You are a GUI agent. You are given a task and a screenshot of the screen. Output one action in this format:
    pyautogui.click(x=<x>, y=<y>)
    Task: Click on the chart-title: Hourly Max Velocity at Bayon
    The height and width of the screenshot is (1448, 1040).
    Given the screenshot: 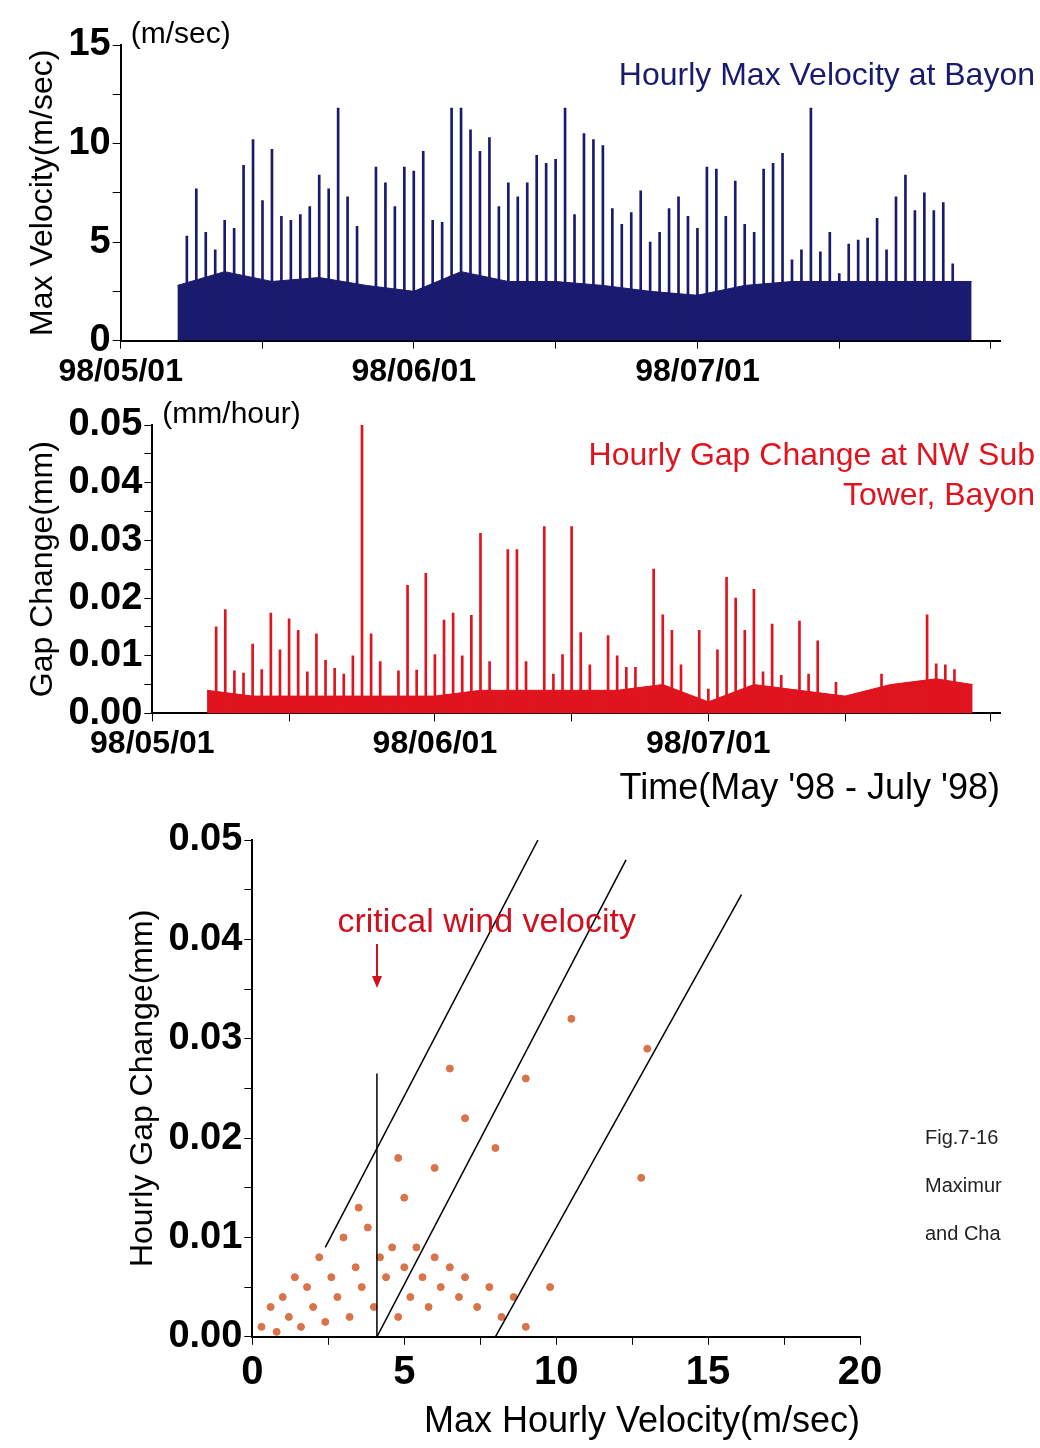 What is the action you would take?
    pyautogui.click(x=826, y=73)
    